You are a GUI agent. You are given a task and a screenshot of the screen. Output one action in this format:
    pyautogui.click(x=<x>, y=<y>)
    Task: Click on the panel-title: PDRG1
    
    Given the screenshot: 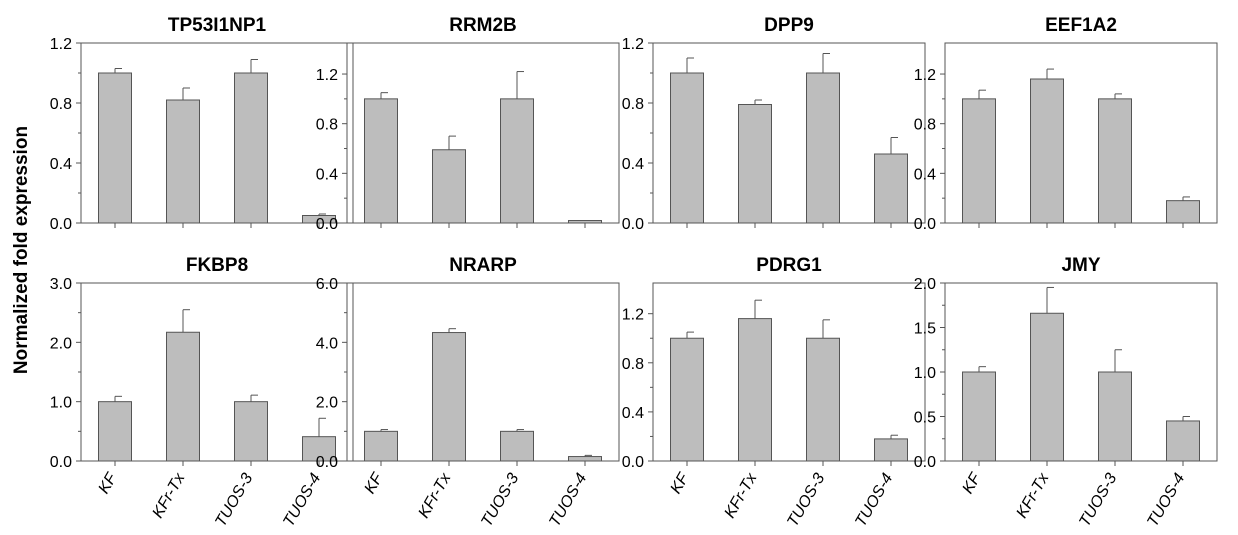 What is the action you would take?
    pyautogui.click(x=789, y=265)
    